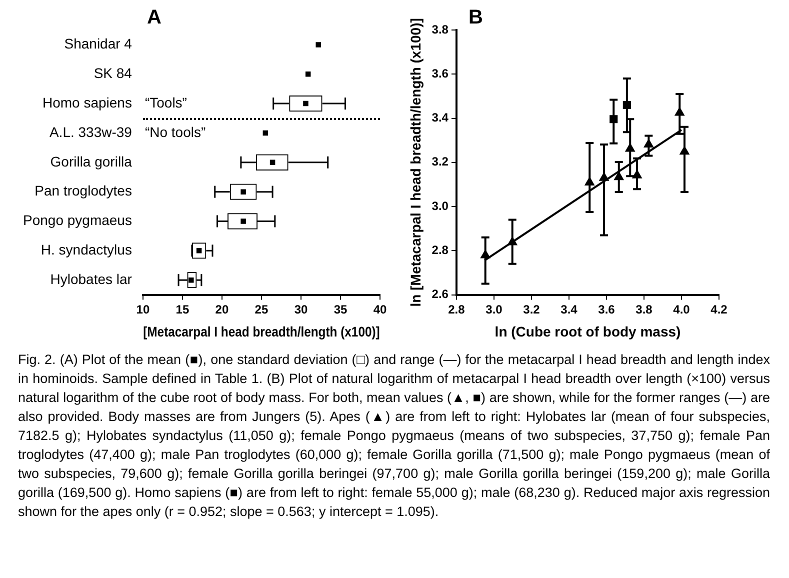  Describe the element at coordinates (91, 161) in the screenshot. I see `y-tick-label: Gorilla gorilla` at that location.